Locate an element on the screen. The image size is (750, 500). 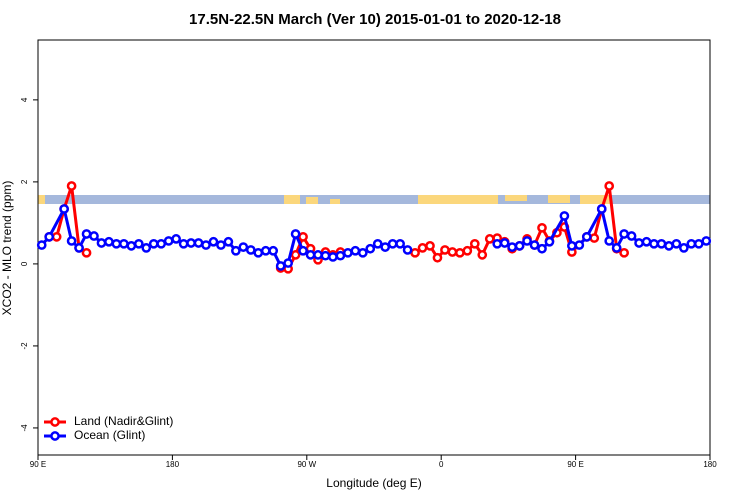
y-tick-label: -4 is located at coordinates (24, 428).